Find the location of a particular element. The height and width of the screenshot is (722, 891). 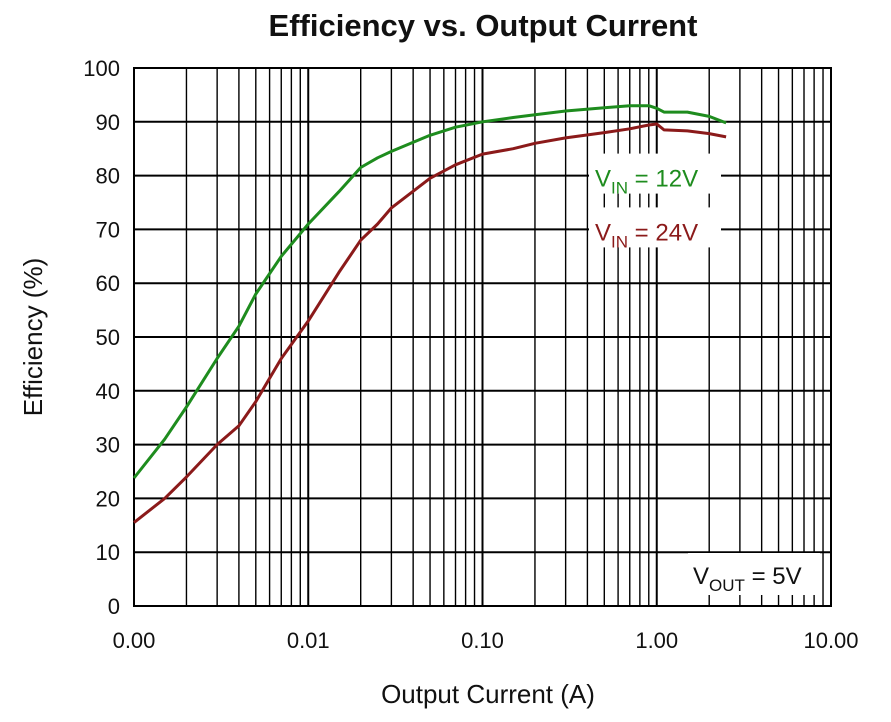

annotation-sub: OUT is located at coordinates (727, 585).